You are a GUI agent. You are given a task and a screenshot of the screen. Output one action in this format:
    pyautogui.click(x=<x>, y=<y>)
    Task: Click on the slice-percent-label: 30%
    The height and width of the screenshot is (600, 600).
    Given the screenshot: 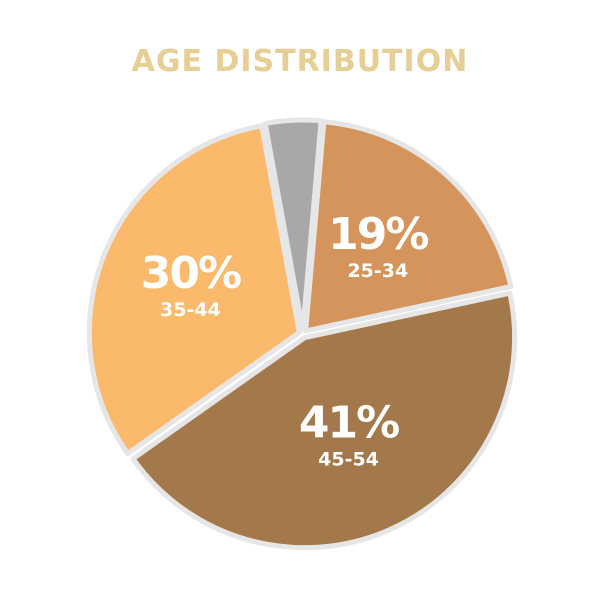 What is the action you would take?
    pyautogui.click(x=191, y=273)
    